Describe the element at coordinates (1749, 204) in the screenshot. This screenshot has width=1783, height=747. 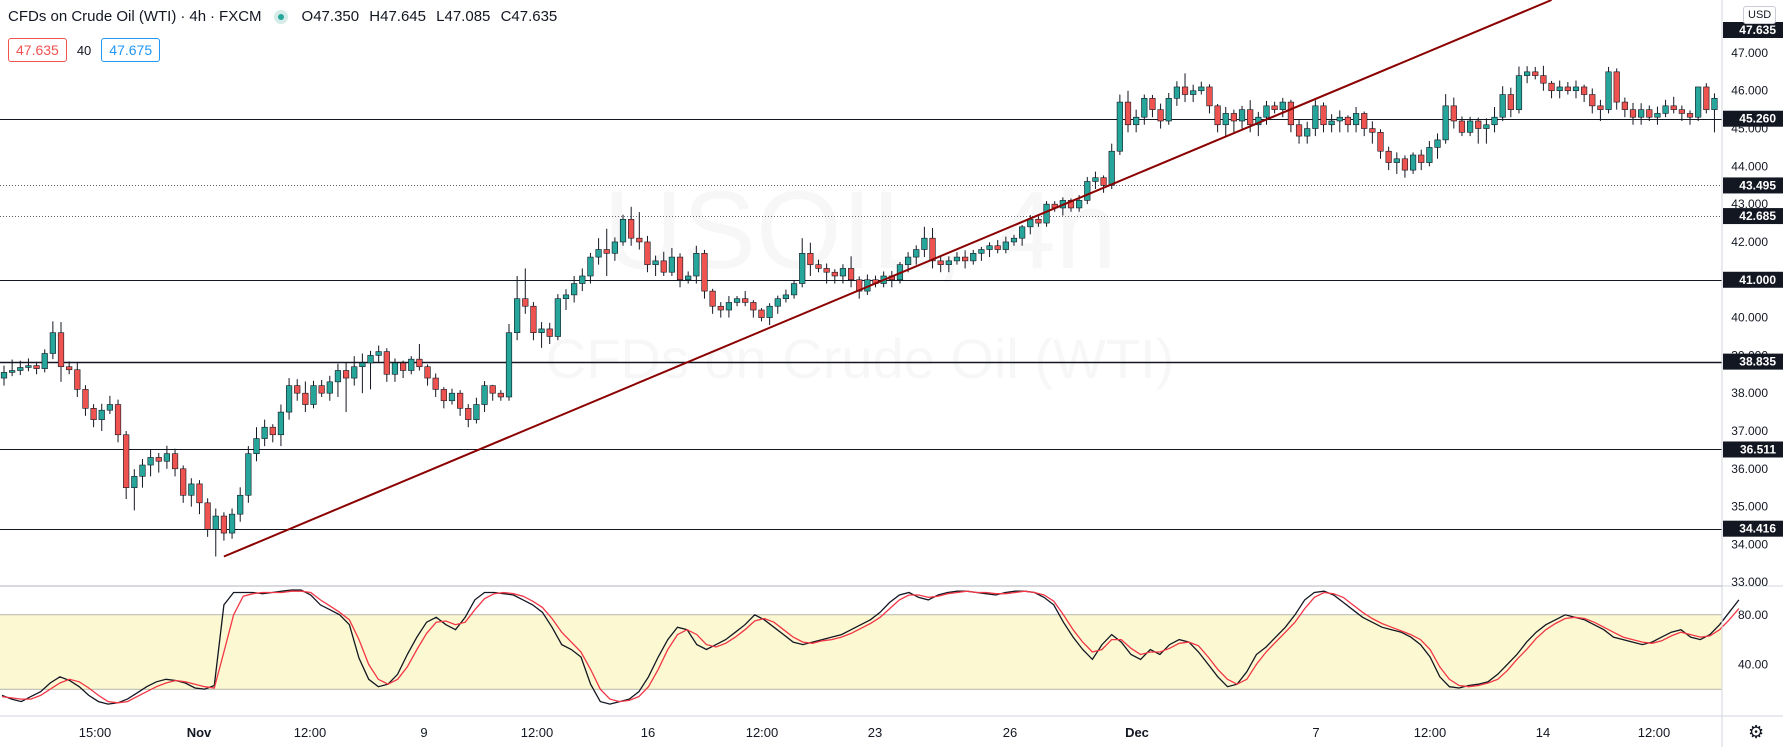
I see `y-tick-label: 43.000` at that location.